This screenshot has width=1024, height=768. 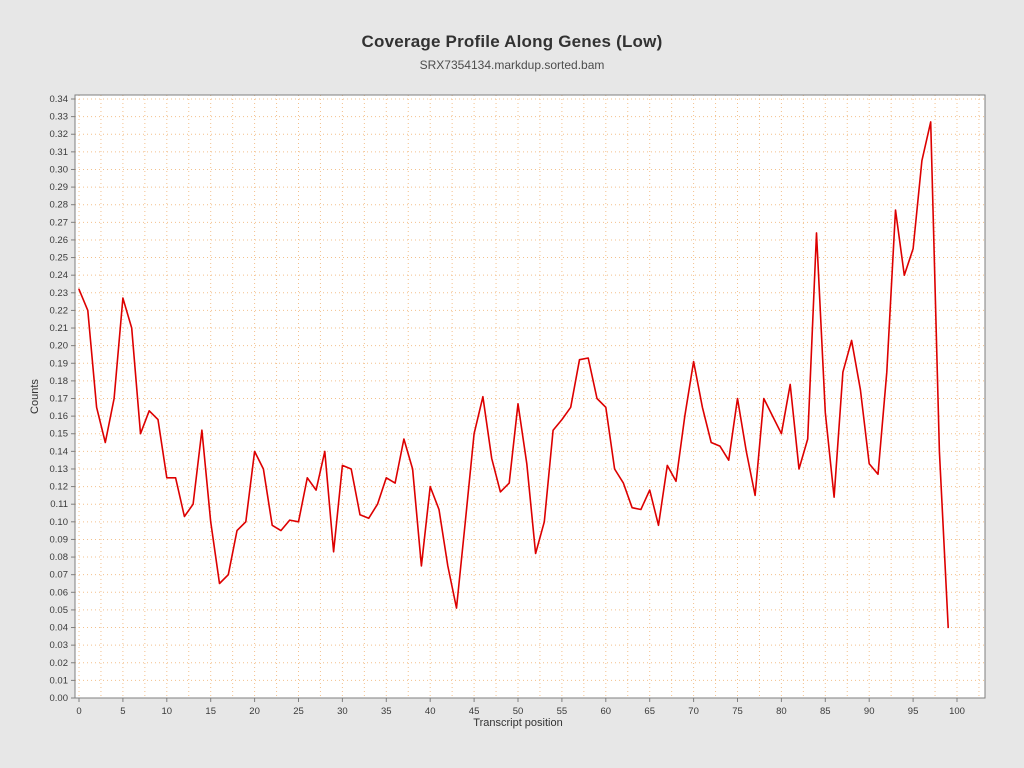 What do you see at coordinates (59, 628) in the screenshot?
I see `svg-text: 0.04` at bounding box center [59, 628].